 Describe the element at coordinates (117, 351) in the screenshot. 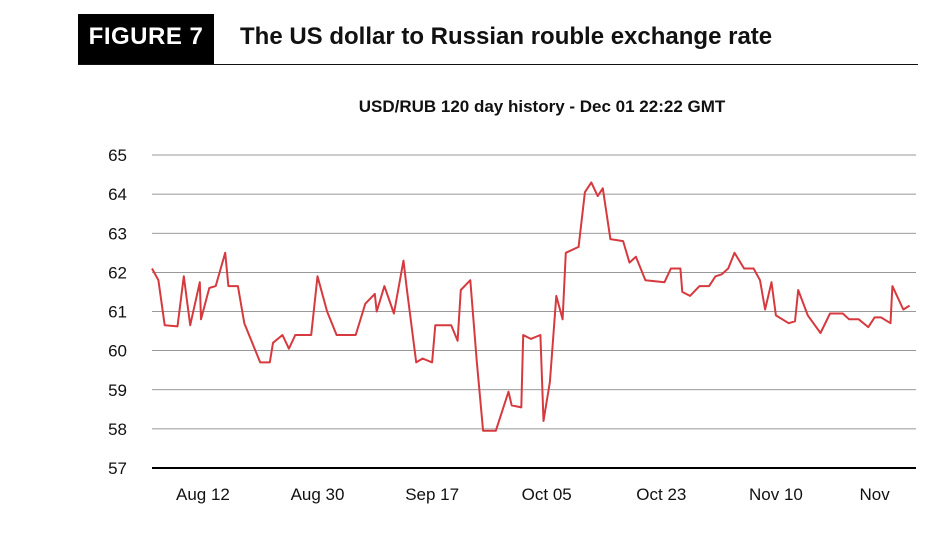

I see `y-tick-label: 60` at that location.